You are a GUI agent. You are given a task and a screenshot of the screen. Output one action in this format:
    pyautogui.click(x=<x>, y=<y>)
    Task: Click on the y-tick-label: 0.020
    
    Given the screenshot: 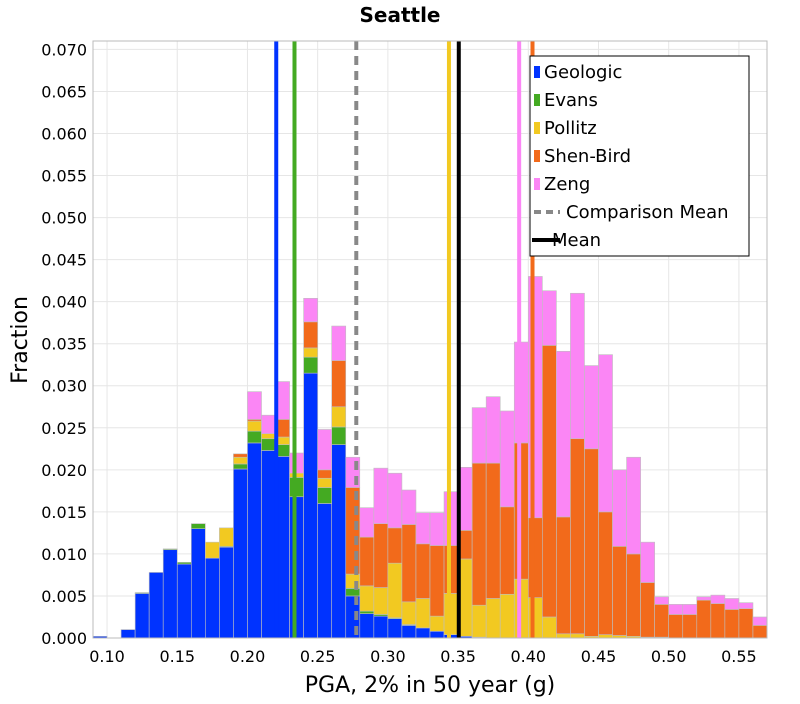 What is the action you would take?
    pyautogui.click(x=64, y=470)
    